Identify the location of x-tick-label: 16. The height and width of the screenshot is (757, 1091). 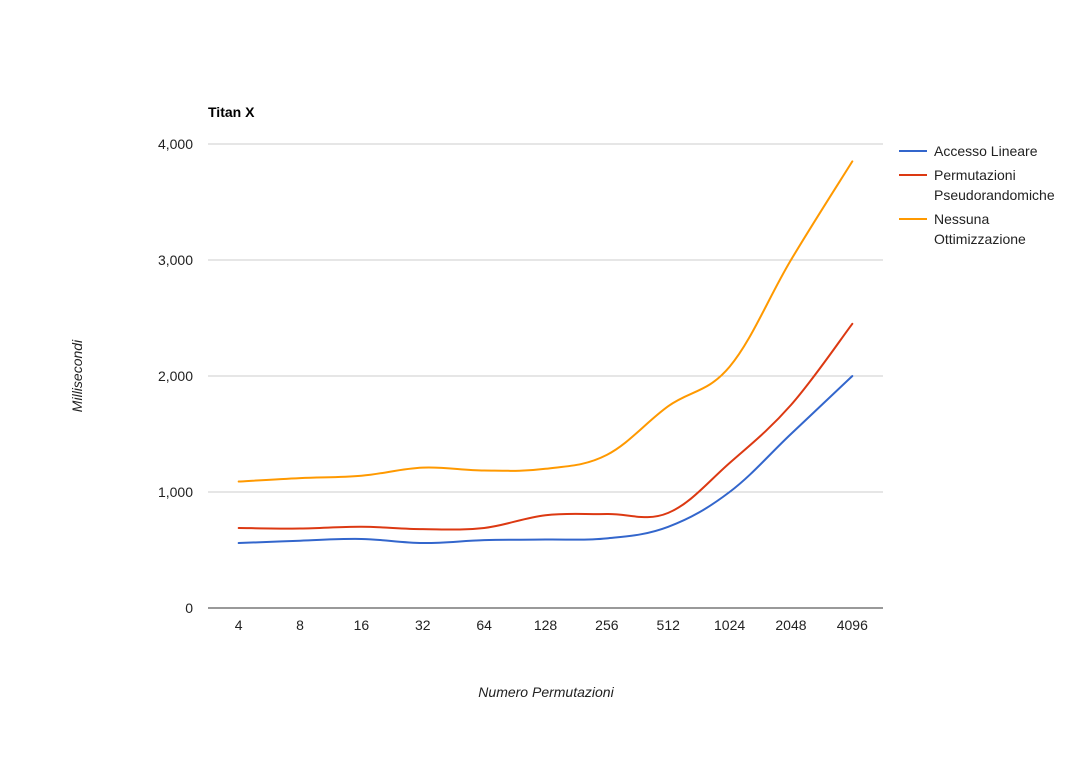
(362, 625).